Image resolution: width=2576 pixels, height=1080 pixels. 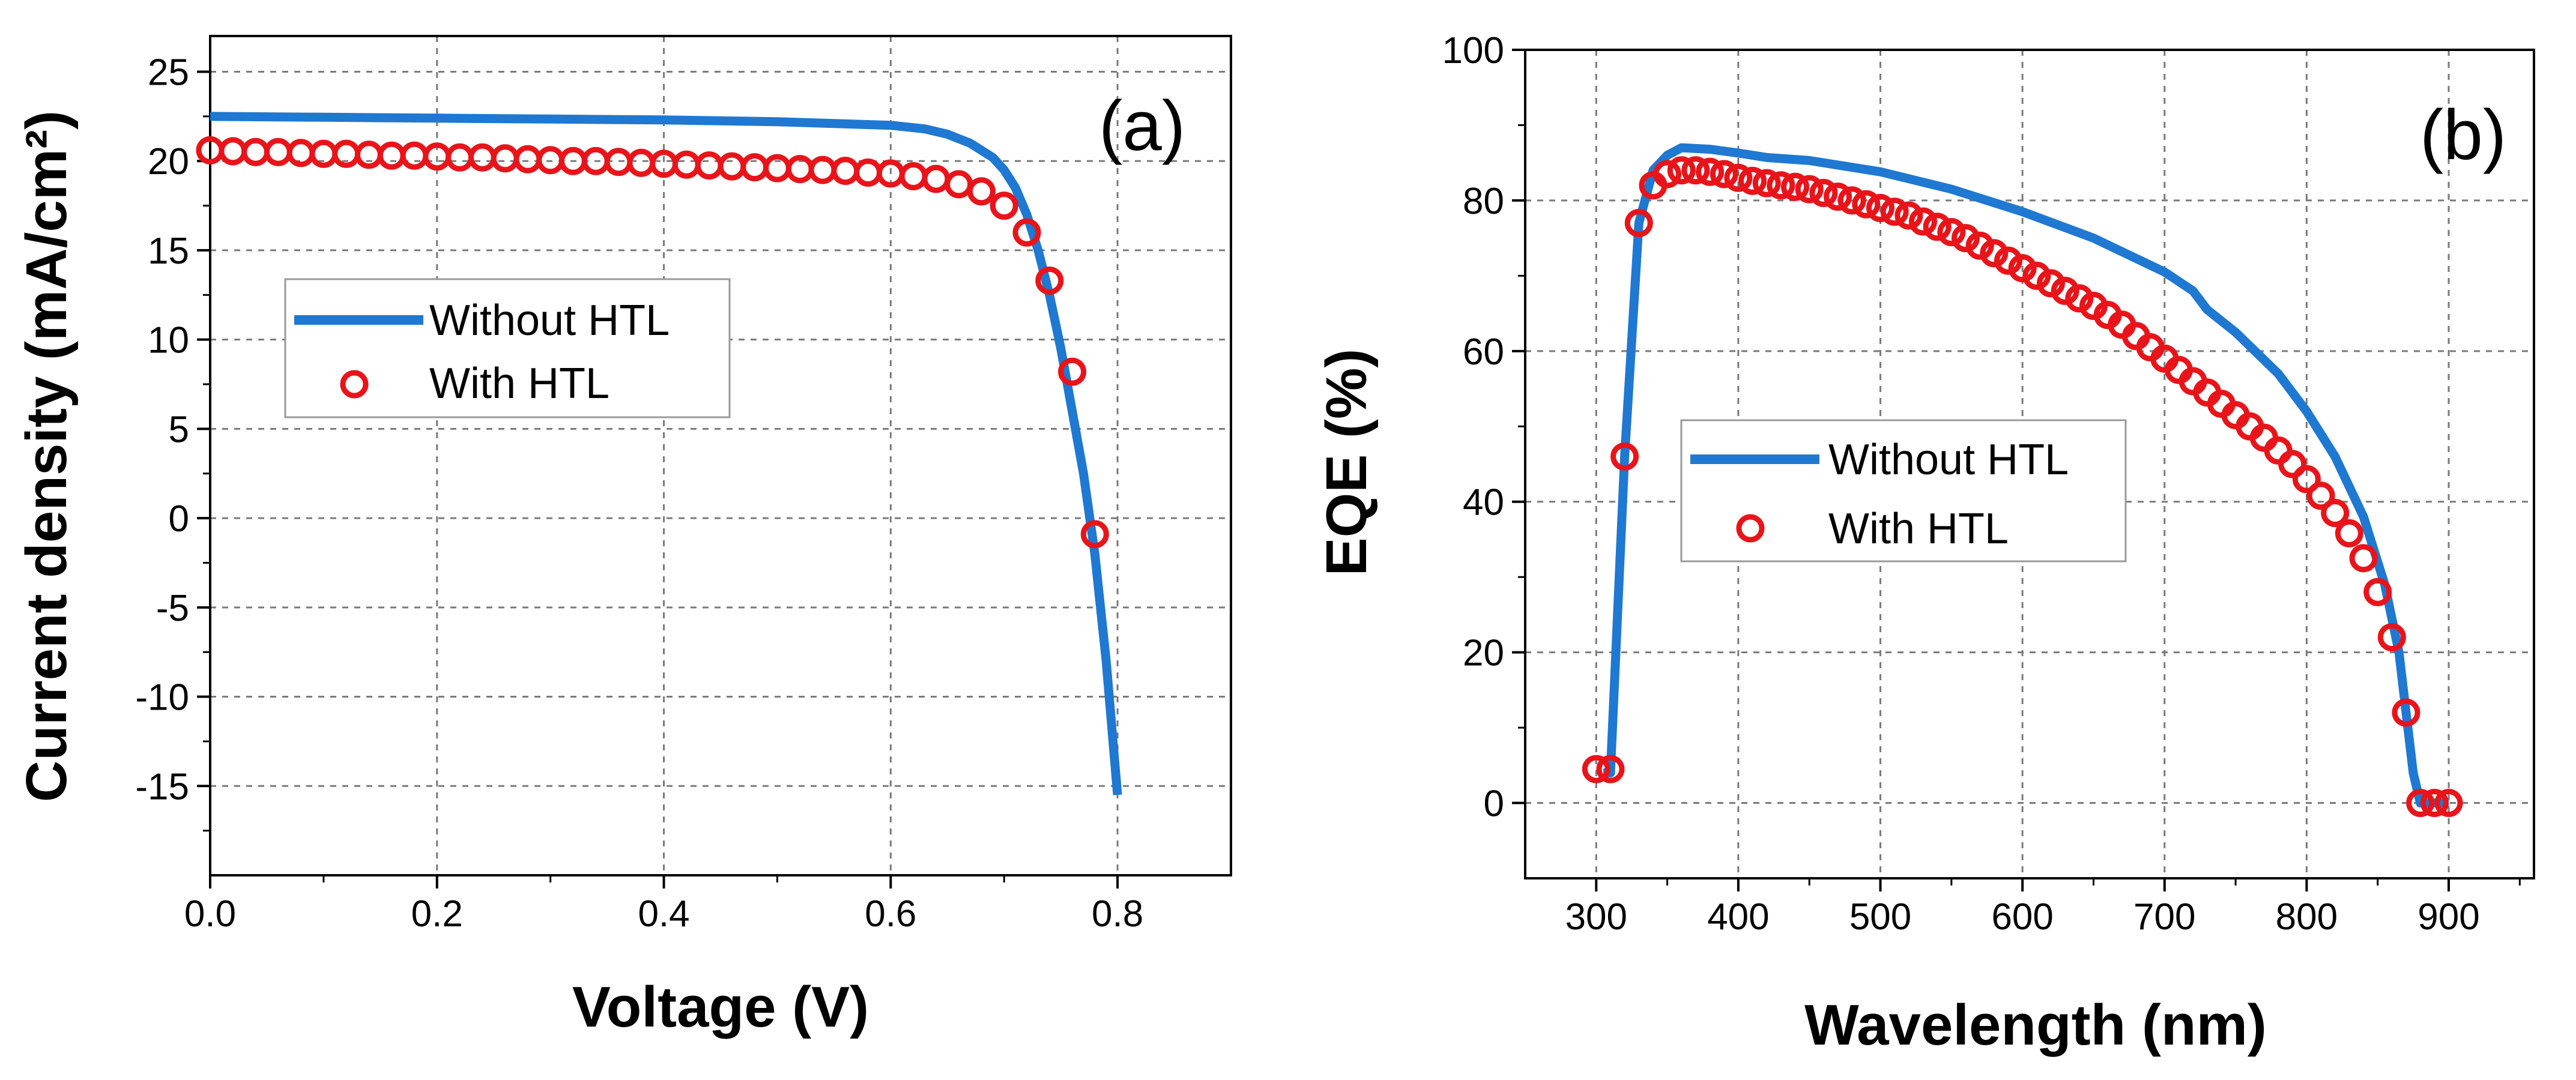 I want to click on panel-b-x-tick-labels: 300 400 500 600 700 800 900, so click(x=2022, y=917).